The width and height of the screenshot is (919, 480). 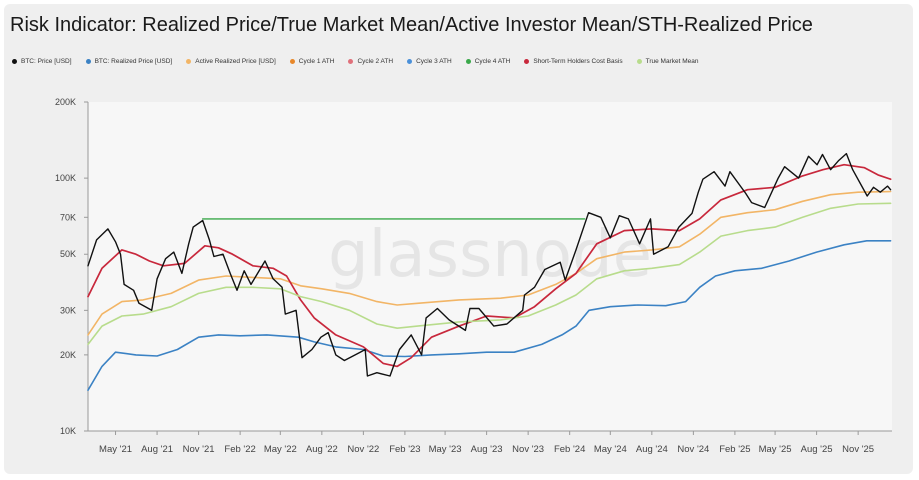 I want to click on legend-item: BTC: Realized Price [USD], so click(x=129, y=61).